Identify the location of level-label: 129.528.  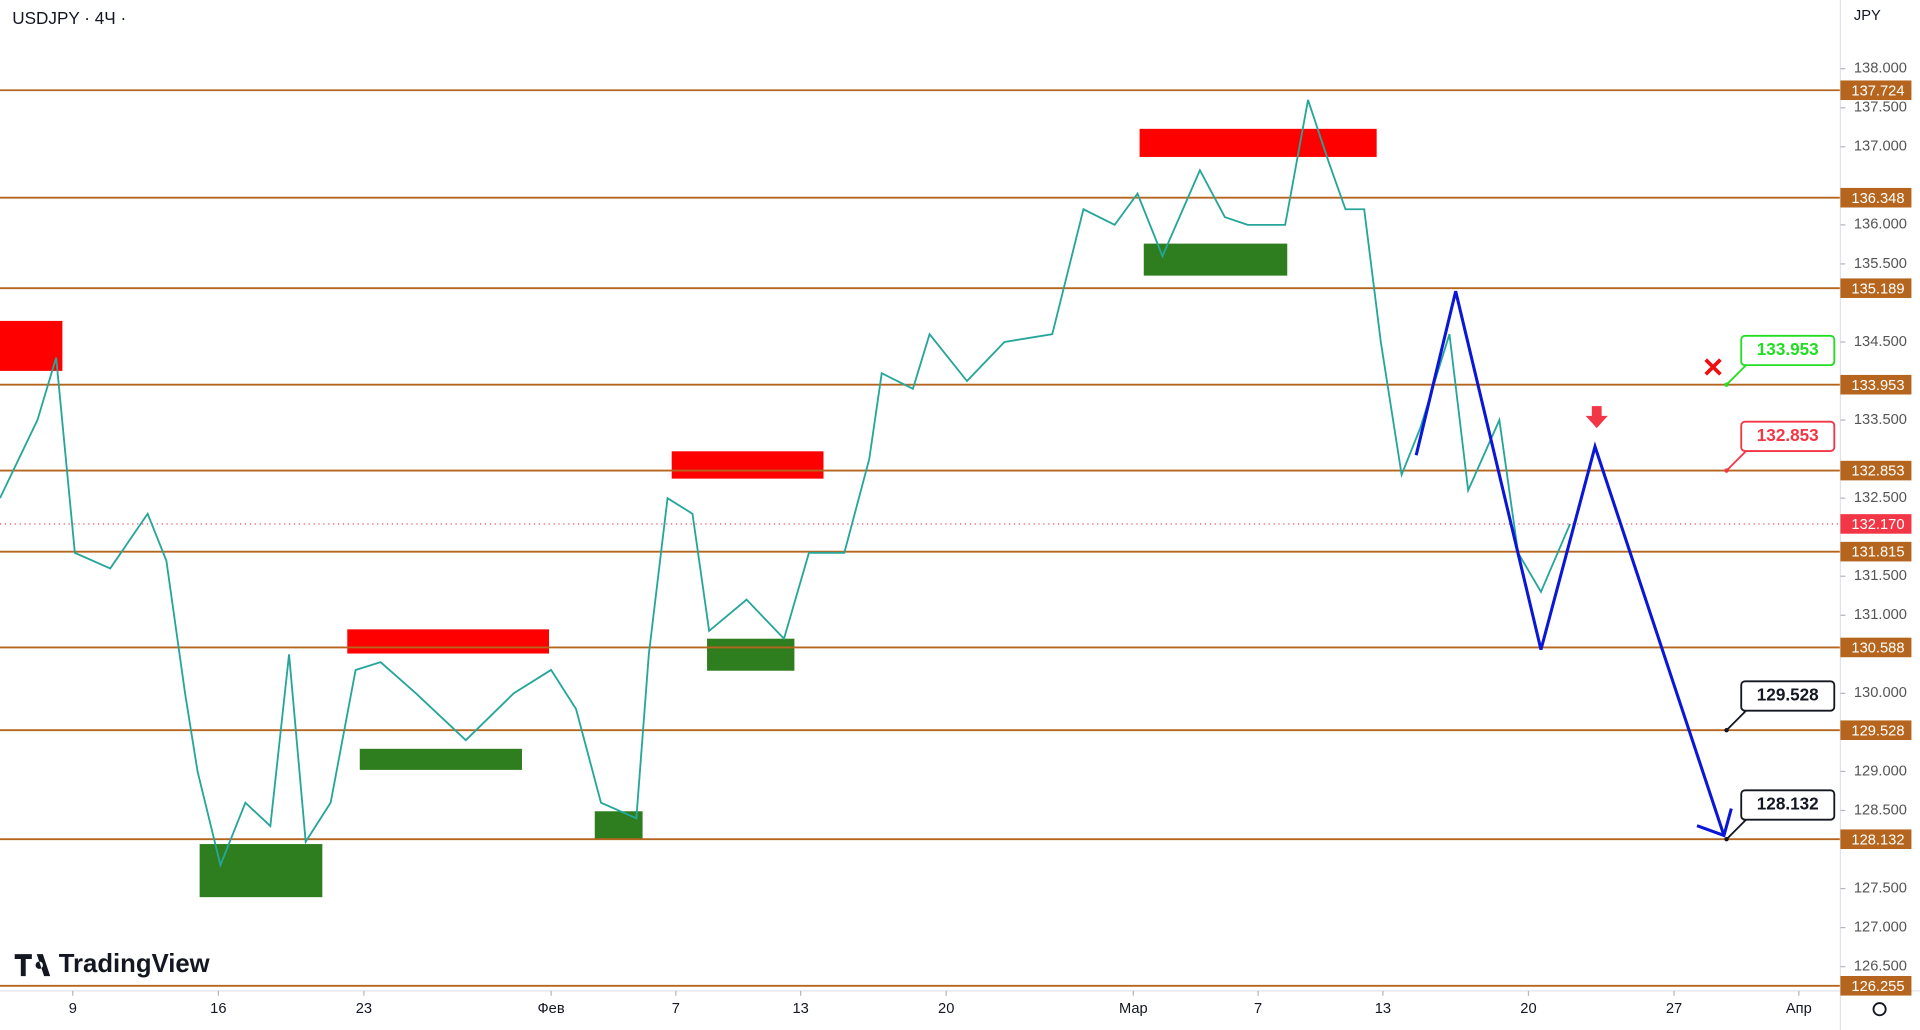
(1877, 731).